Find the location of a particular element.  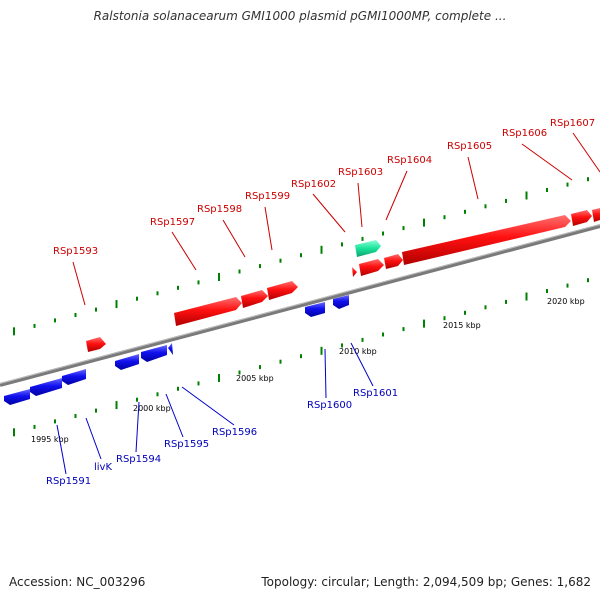

reverse-leader-lines is located at coordinates (215, 408).